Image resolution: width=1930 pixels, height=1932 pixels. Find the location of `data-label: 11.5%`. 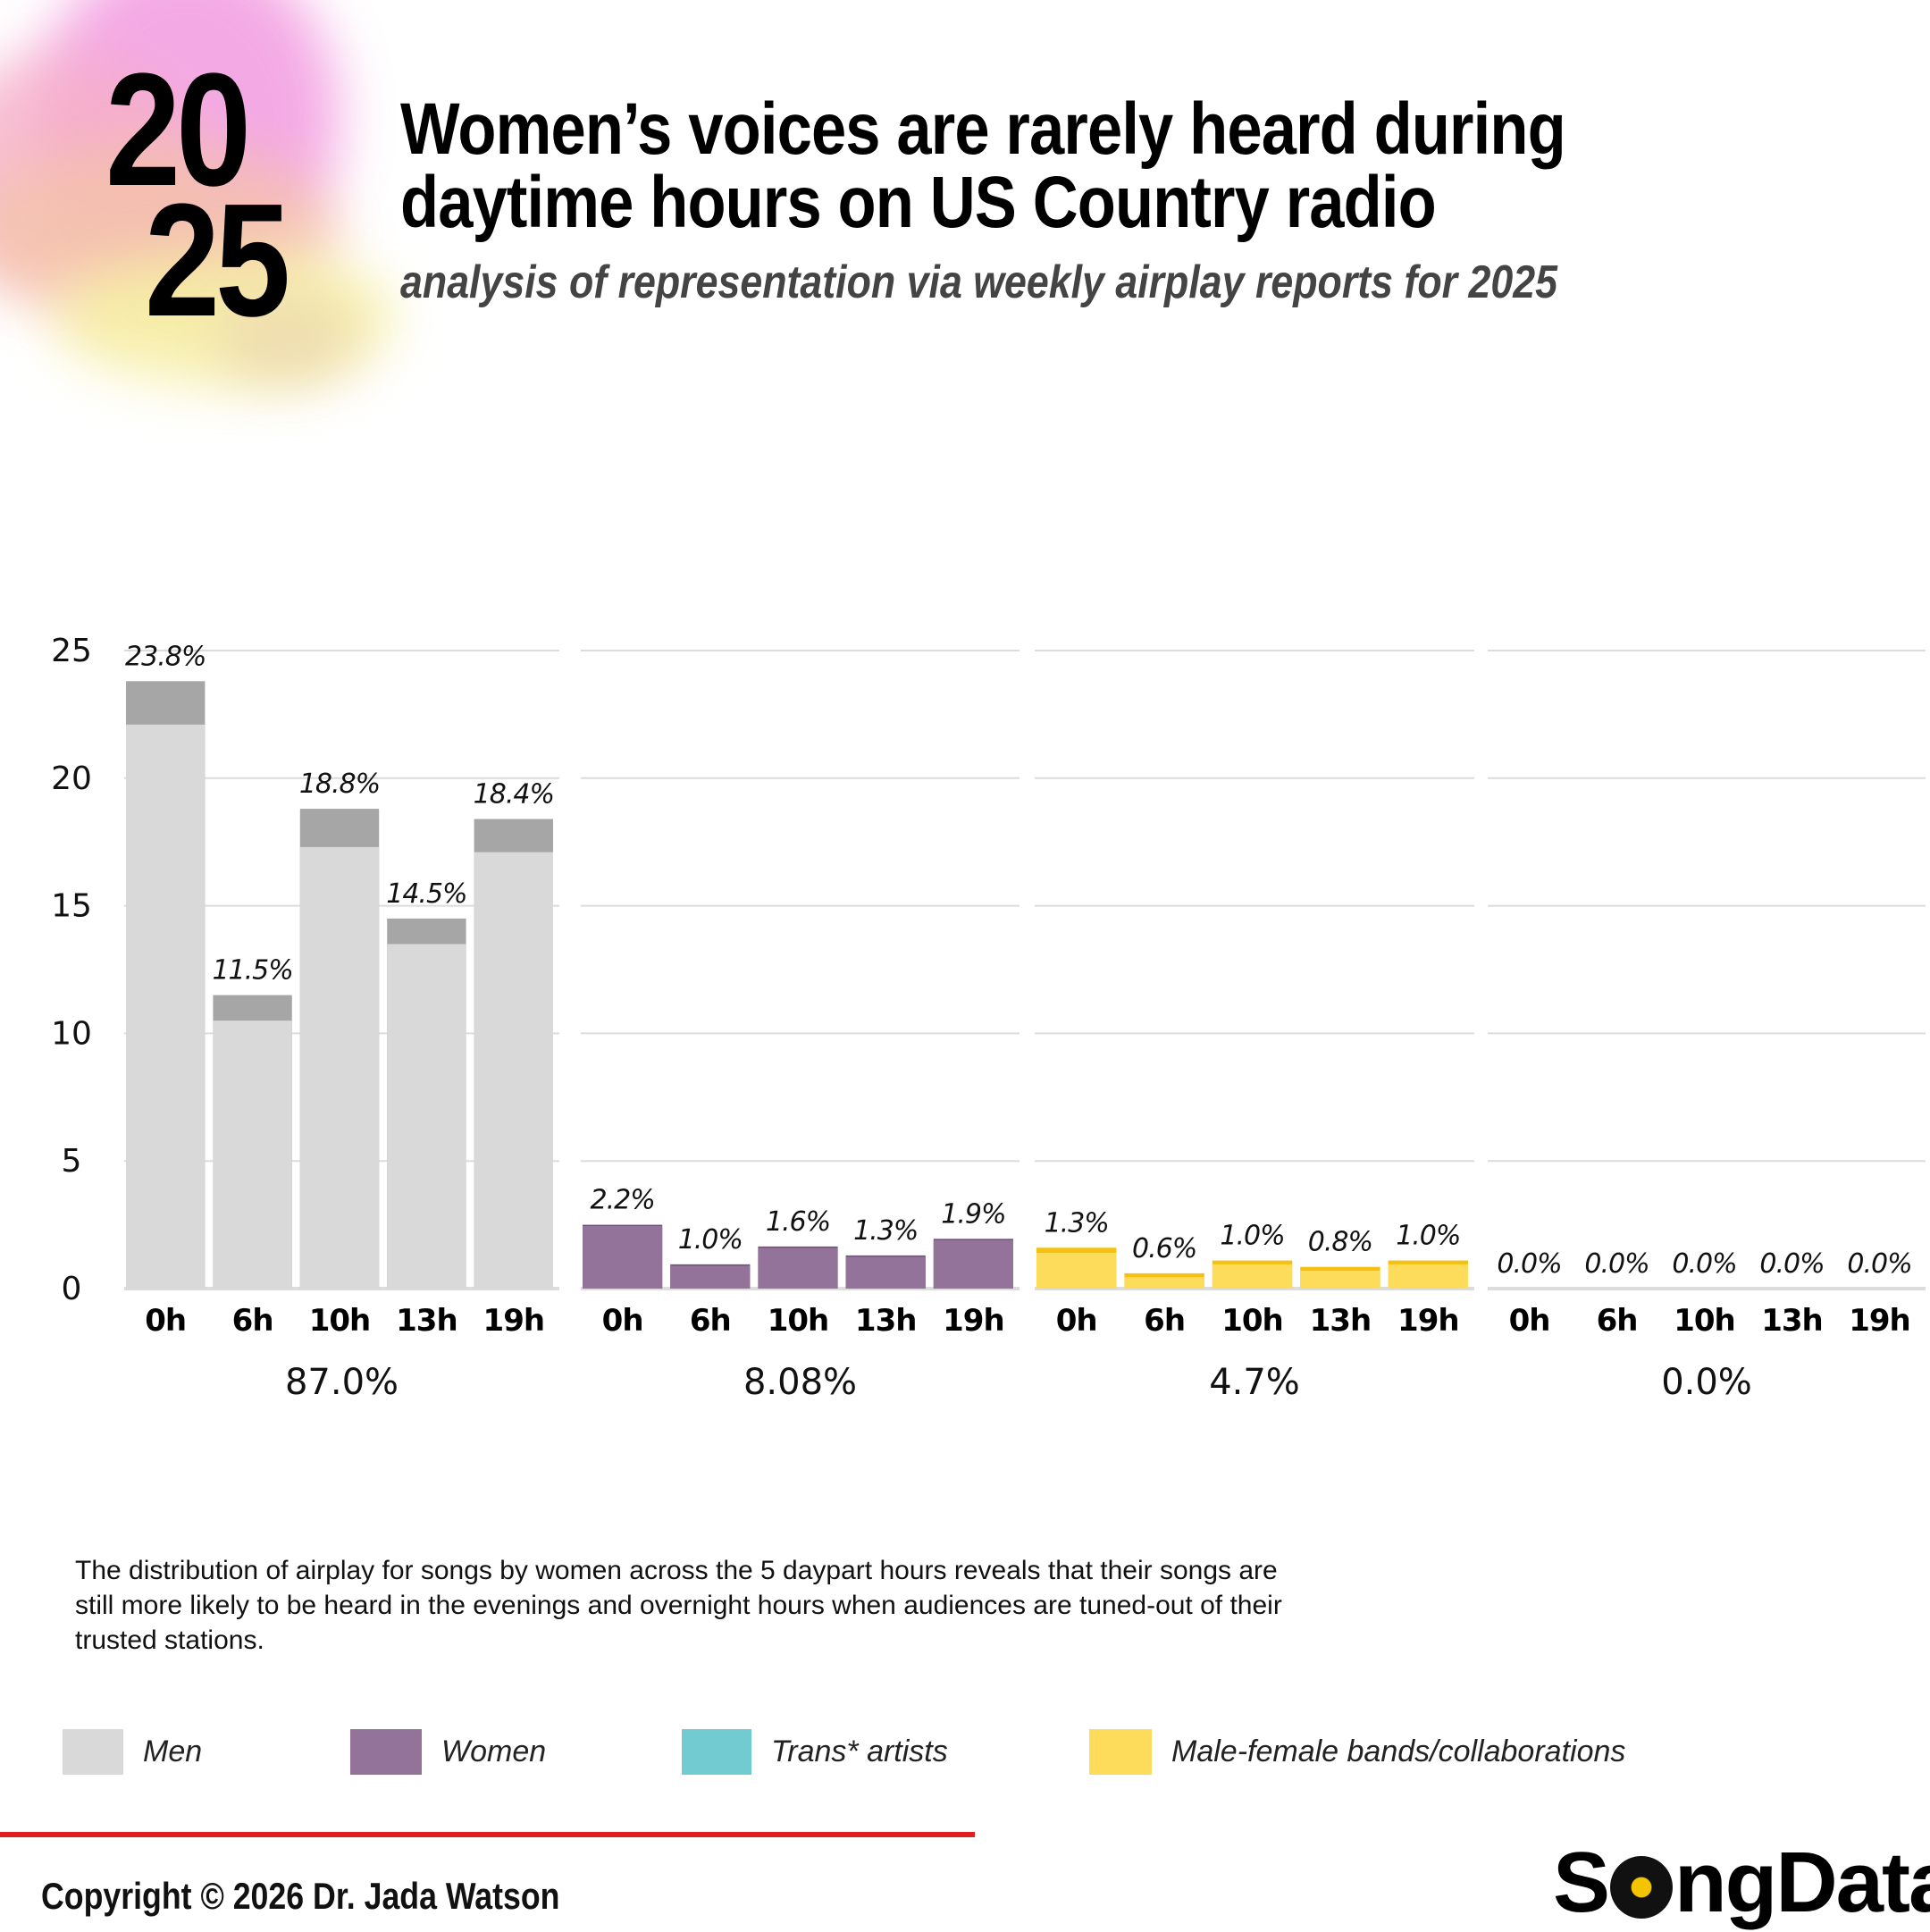

data-label: 11.5% is located at coordinates (252, 971).